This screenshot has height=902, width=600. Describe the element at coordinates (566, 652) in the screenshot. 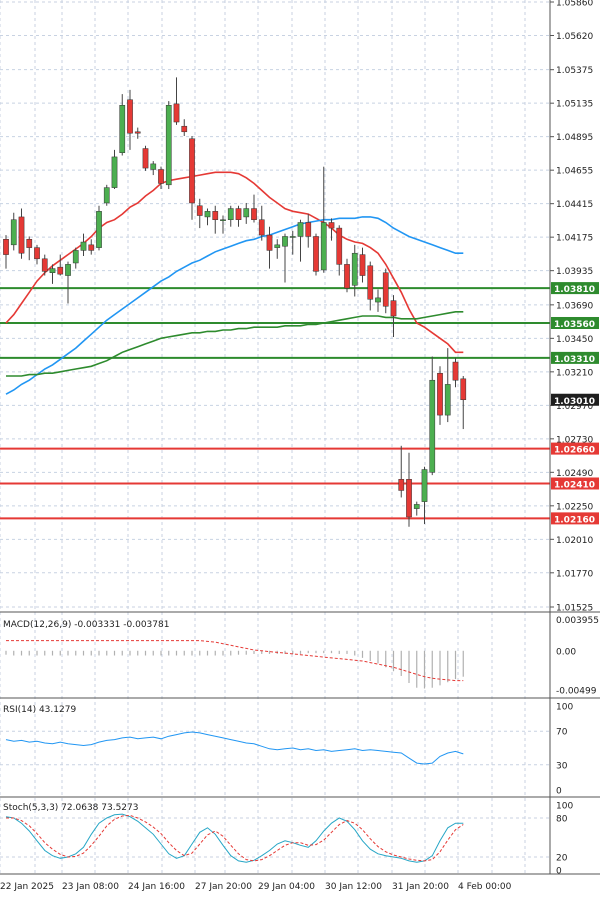

I see `macd-tick-label: 0.00` at that location.